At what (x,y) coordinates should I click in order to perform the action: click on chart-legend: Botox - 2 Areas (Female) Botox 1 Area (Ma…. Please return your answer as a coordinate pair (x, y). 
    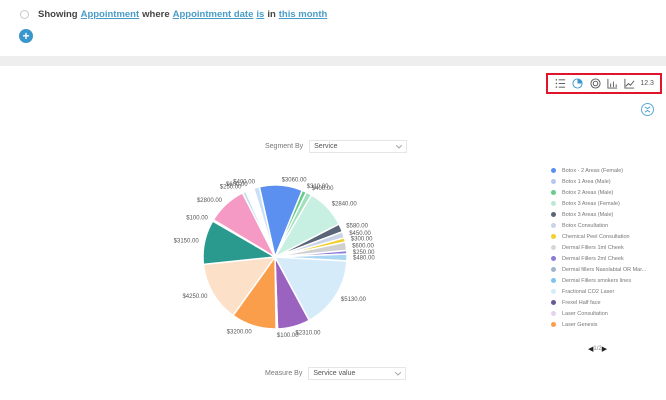
    Looking at the image, I should click on (607, 247).